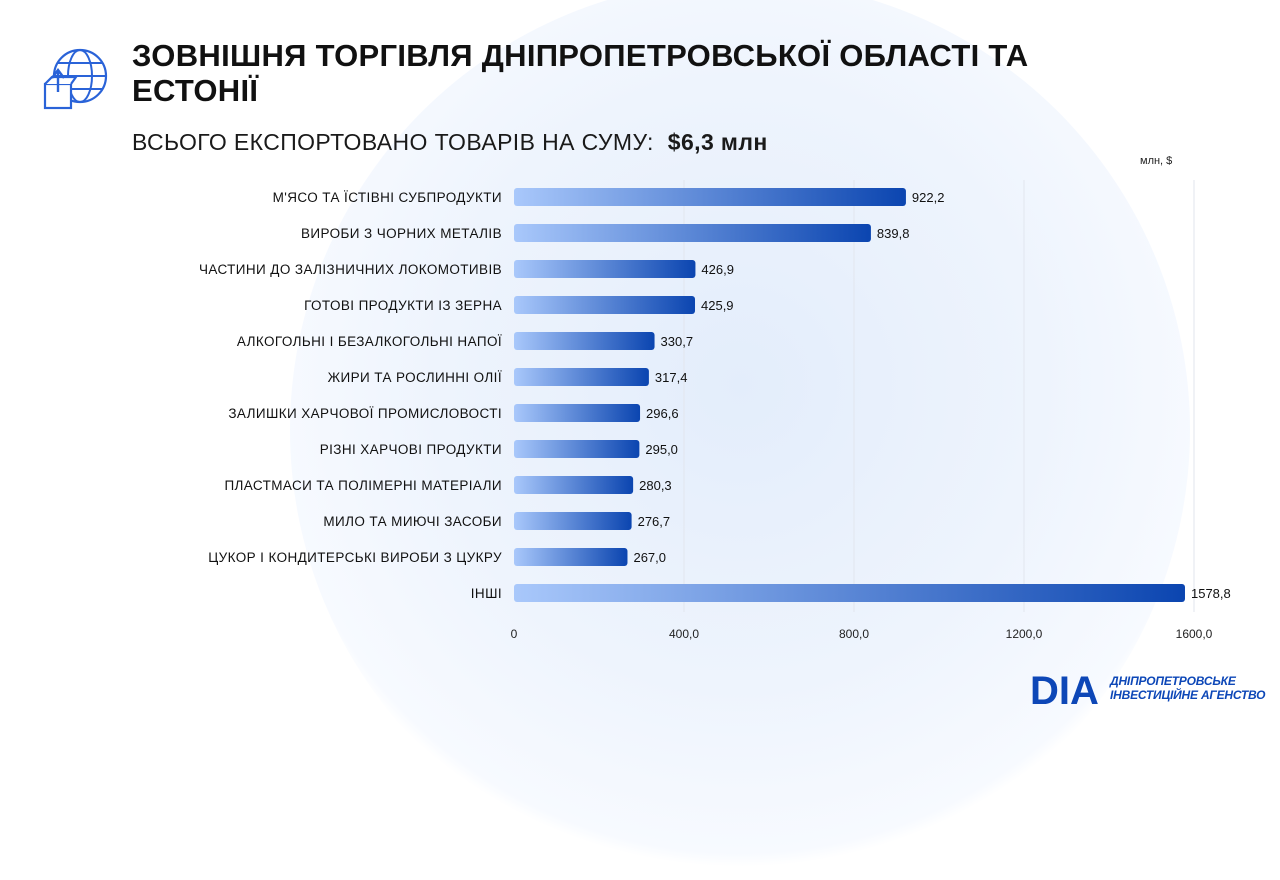  I want to click on data-label: 267,0, so click(649, 557).